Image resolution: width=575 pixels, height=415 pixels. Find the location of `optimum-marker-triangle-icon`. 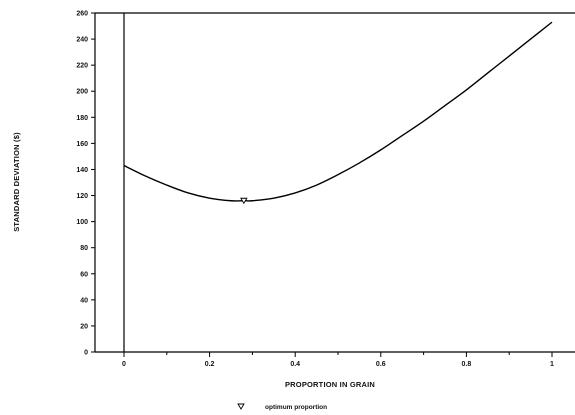

optimum-marker-triangle-icon is located at coordinates (244, 201).